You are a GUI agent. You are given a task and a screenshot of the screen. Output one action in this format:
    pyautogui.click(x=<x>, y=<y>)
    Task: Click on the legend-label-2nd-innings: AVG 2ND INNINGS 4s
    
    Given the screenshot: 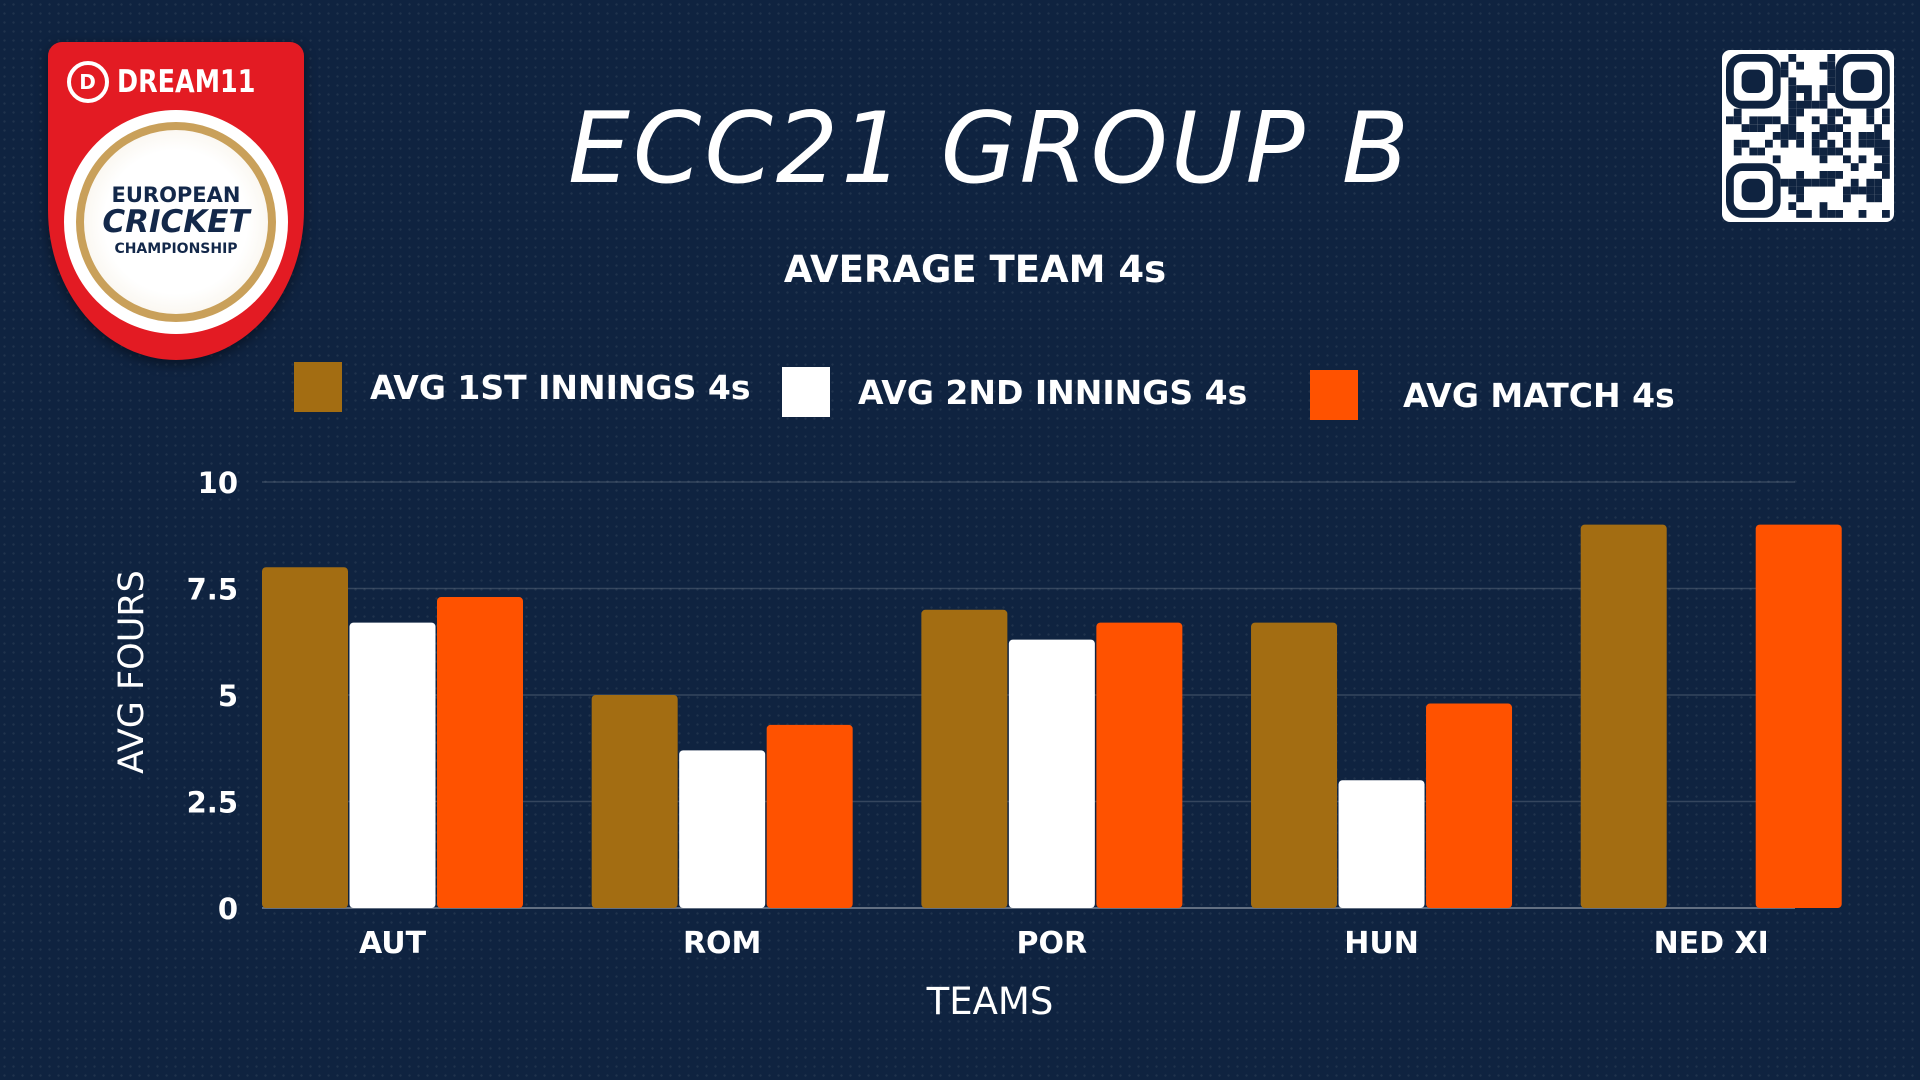 What is the action you would take?
    pyautogui.click(x=1053, y=392)
    